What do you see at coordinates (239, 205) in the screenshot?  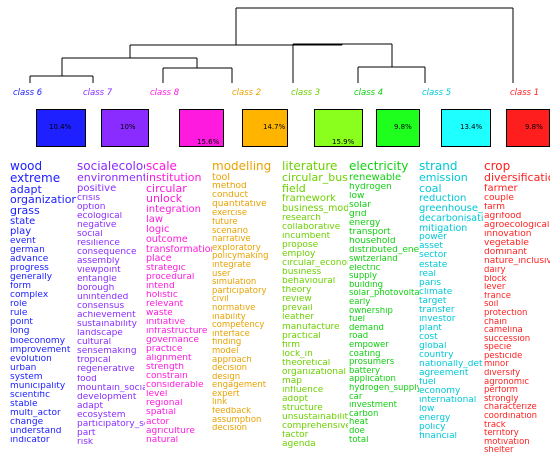 I see `word-item: quantitative` at bounding box center [239, 205].